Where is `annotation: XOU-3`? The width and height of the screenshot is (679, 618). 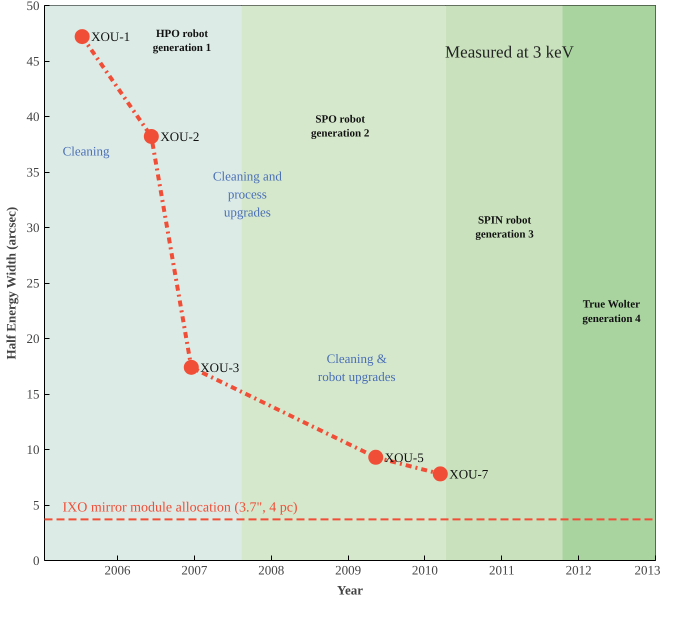 annotation: XOU-3 is located at coordinates (220, 367).